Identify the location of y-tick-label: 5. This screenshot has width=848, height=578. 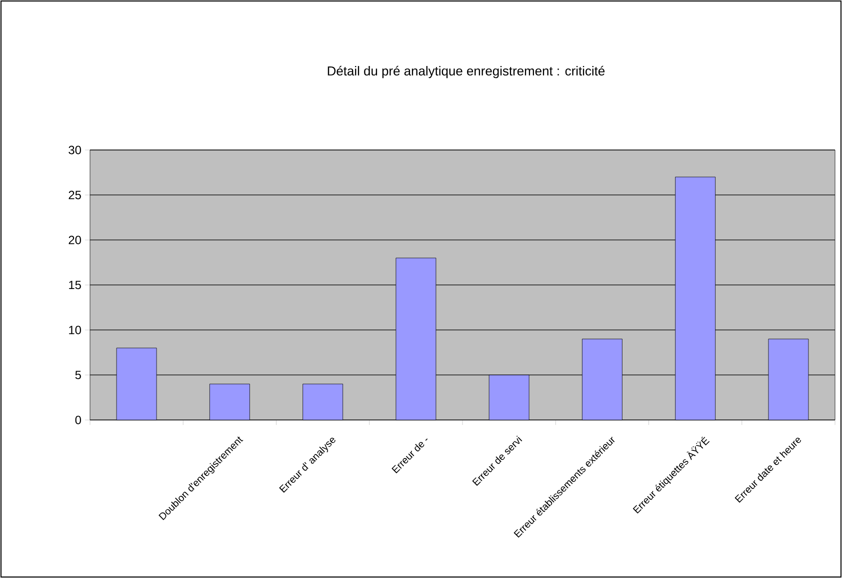
(78, 375).